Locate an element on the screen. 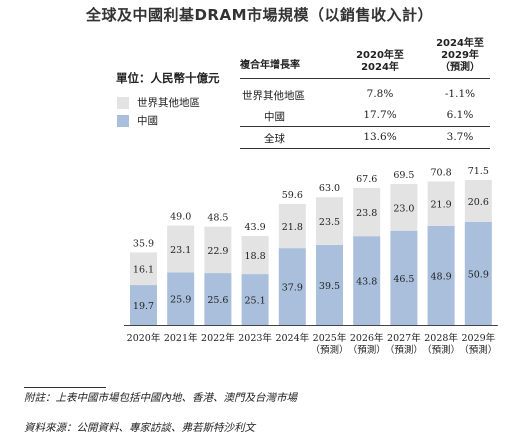 Image resolution: width=519 pixels, height=442 pixels. x-tick-label-5: 2025年 is located at coordinates (330, 338).